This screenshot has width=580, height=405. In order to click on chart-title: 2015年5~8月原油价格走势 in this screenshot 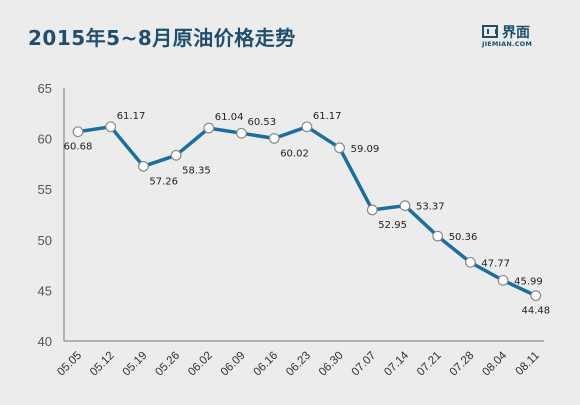, I will do `click(162, 38)`.